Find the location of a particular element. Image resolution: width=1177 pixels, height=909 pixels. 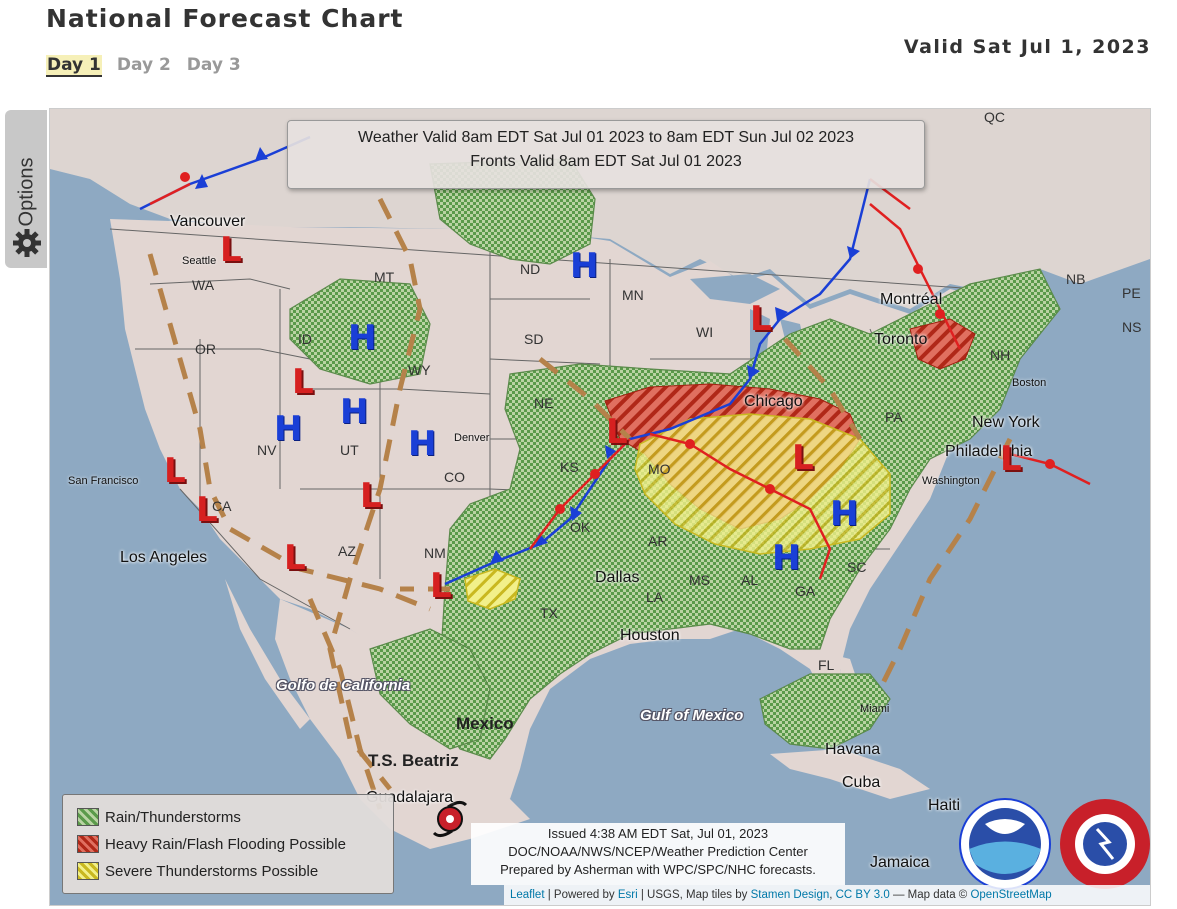

state-label: NV is located at coordinates (267, 450).